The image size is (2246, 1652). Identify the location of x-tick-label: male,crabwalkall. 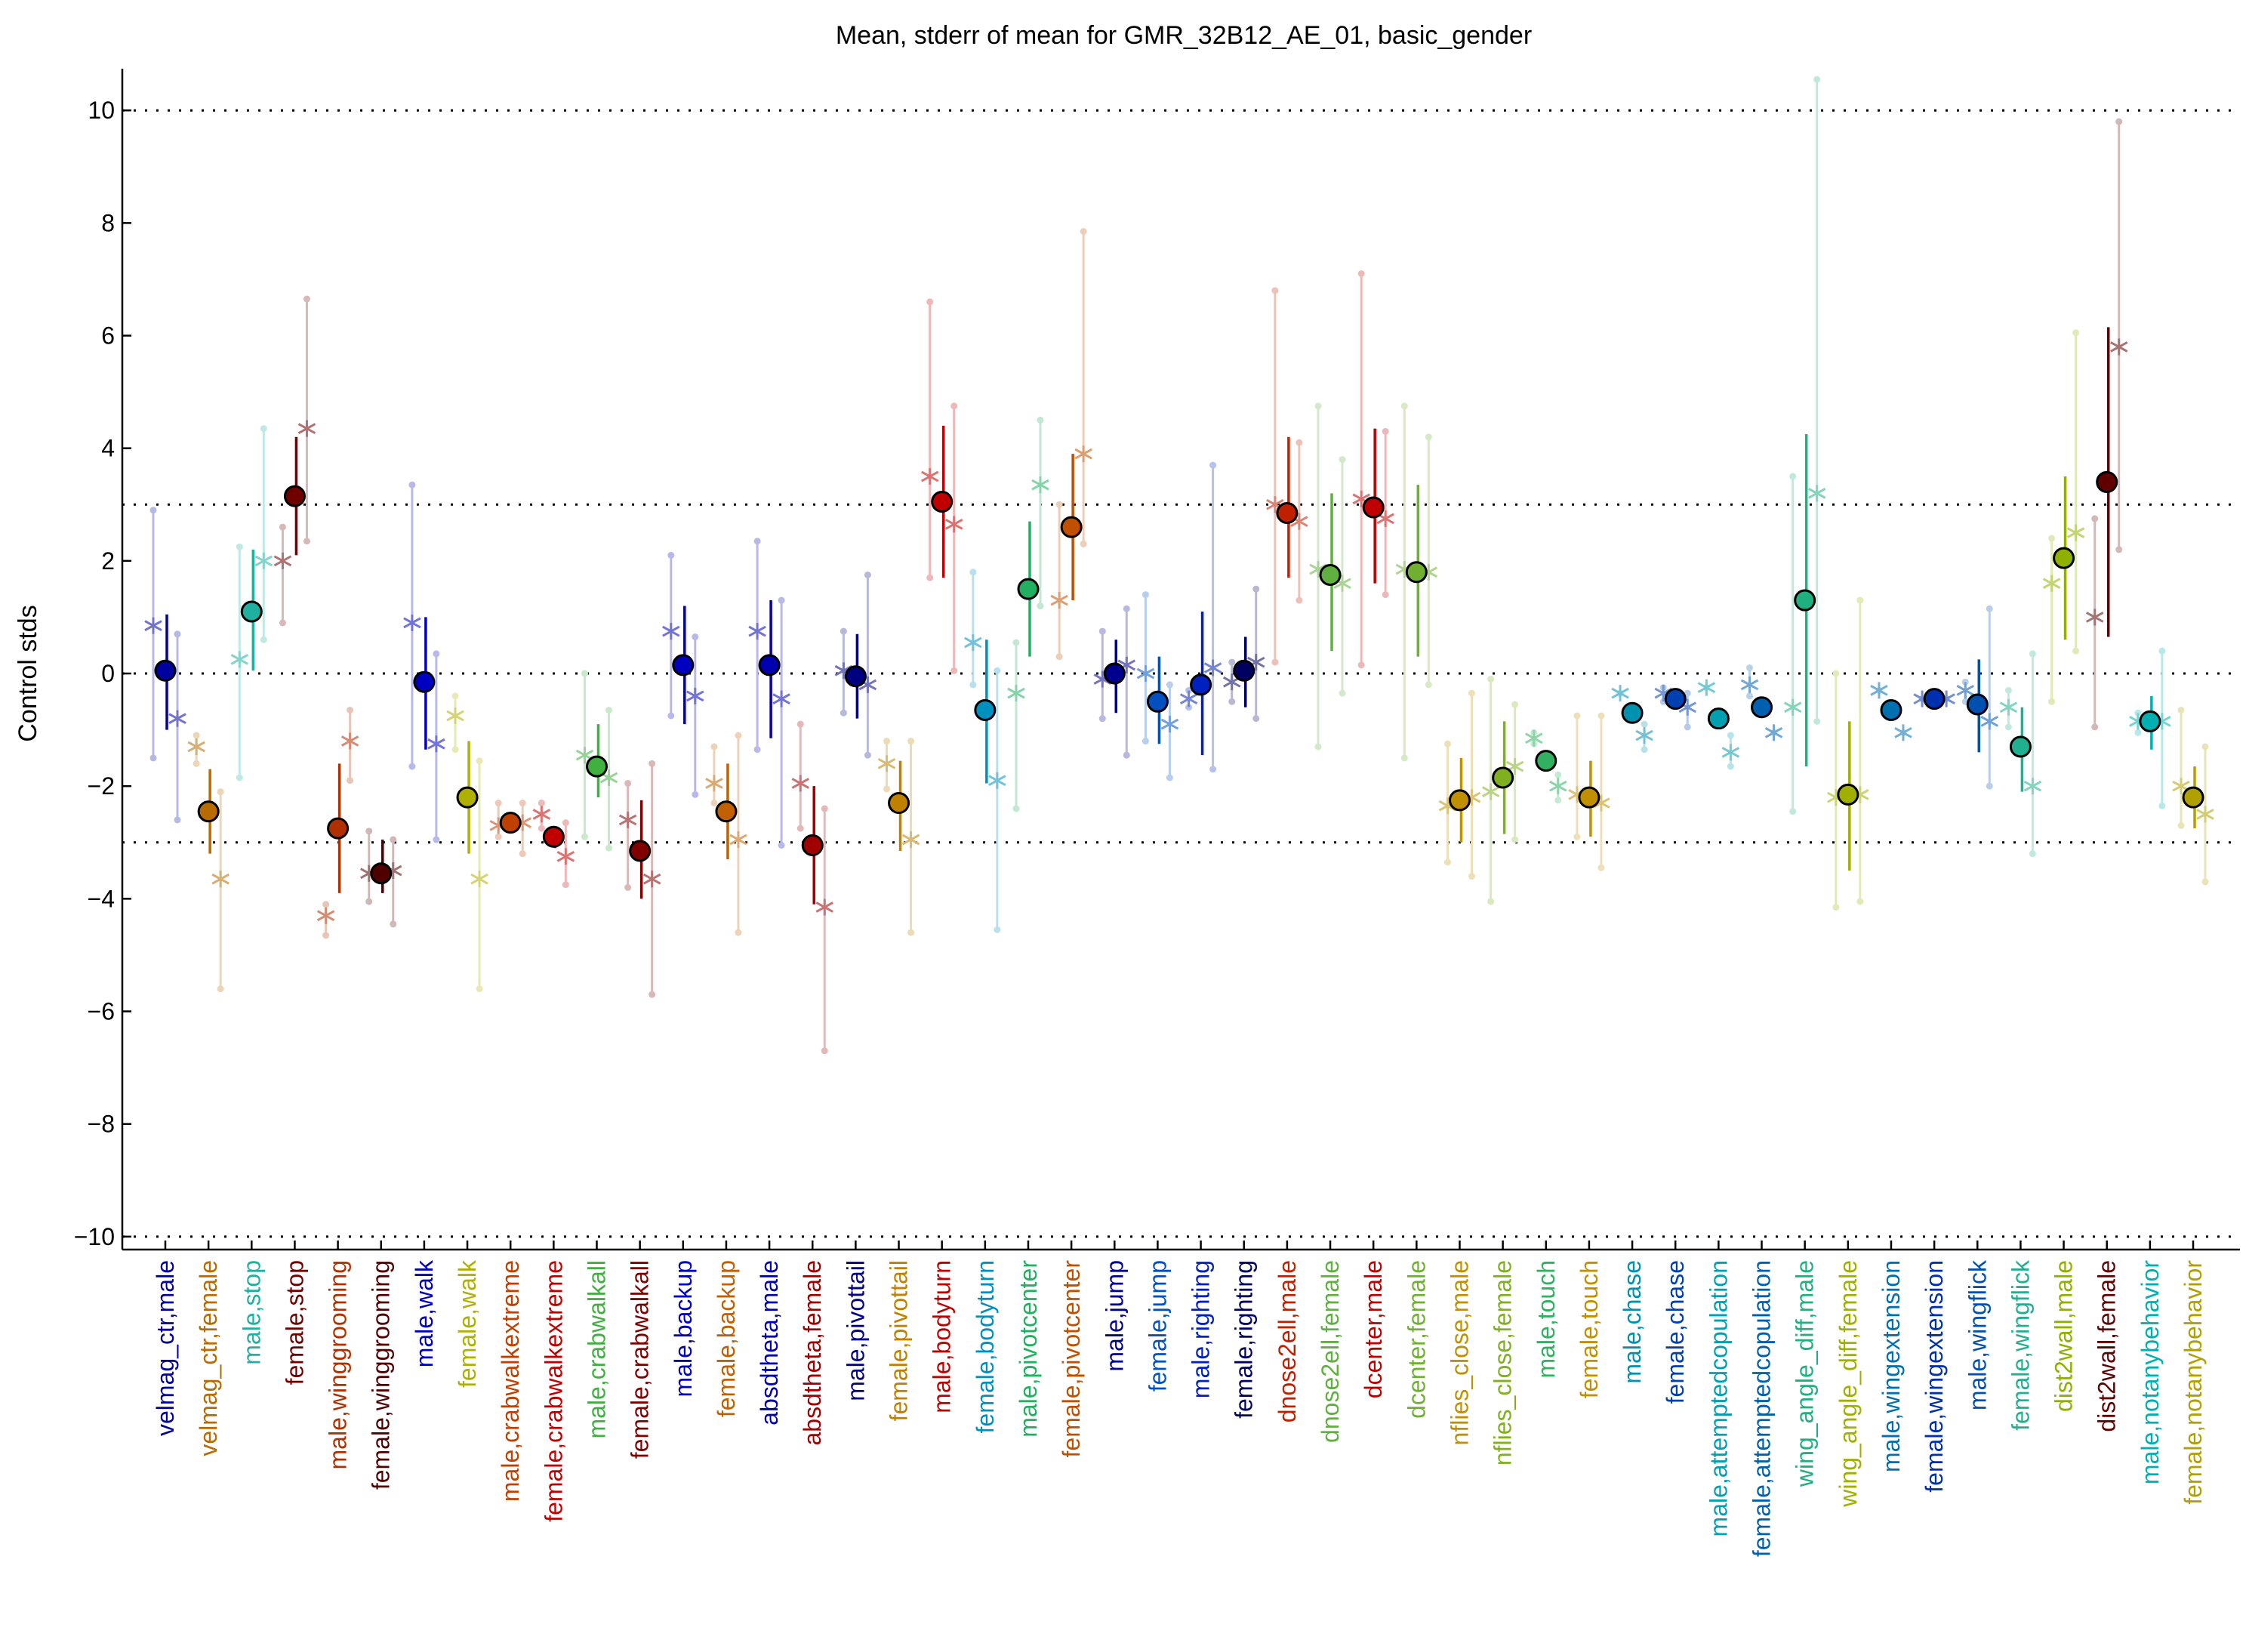
(597, 1350).